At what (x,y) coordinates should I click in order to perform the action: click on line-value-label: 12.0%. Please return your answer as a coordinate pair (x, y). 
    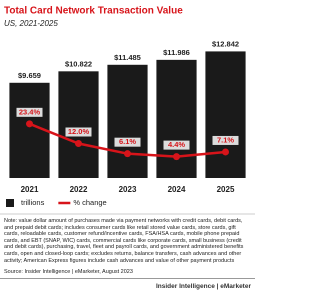
    Looking at the image, I should click on (79, 131).